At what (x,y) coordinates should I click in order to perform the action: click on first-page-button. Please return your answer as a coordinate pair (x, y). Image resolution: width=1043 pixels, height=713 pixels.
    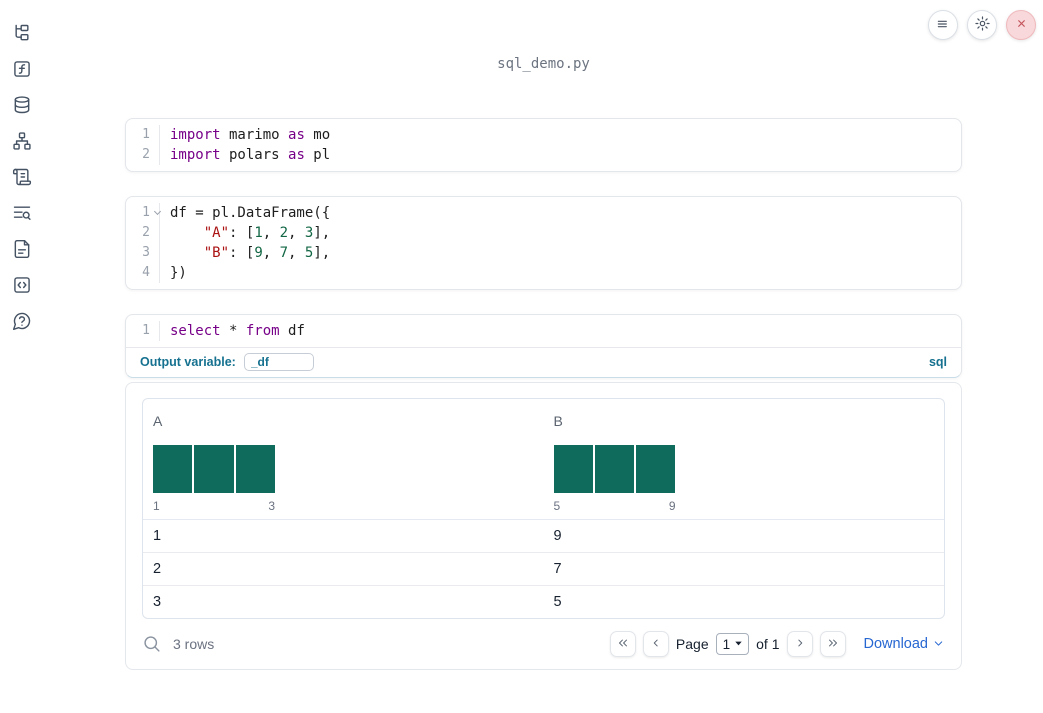
    Looking at the image, I should click on (622, 644).